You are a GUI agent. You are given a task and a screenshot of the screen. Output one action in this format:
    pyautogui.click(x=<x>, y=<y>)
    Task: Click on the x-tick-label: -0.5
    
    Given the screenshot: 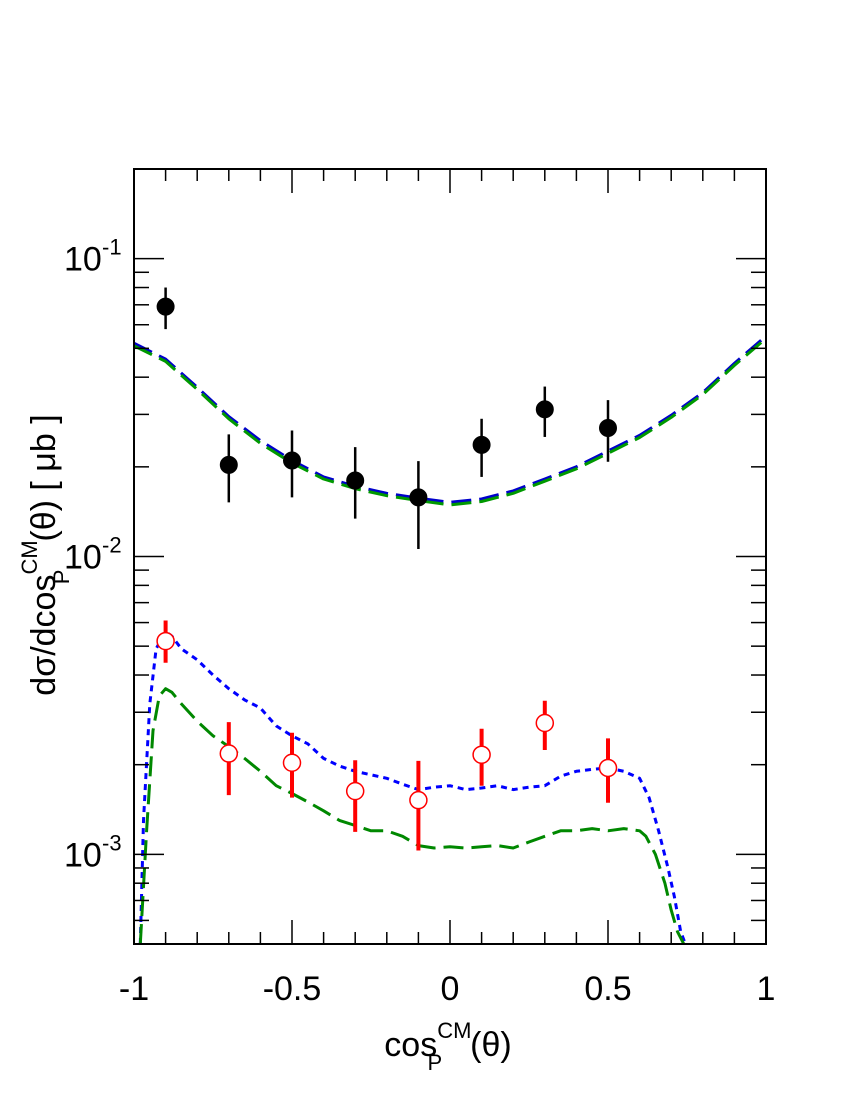 What is the action you would take?
    pyautogui.click(x=292, y=989)
    